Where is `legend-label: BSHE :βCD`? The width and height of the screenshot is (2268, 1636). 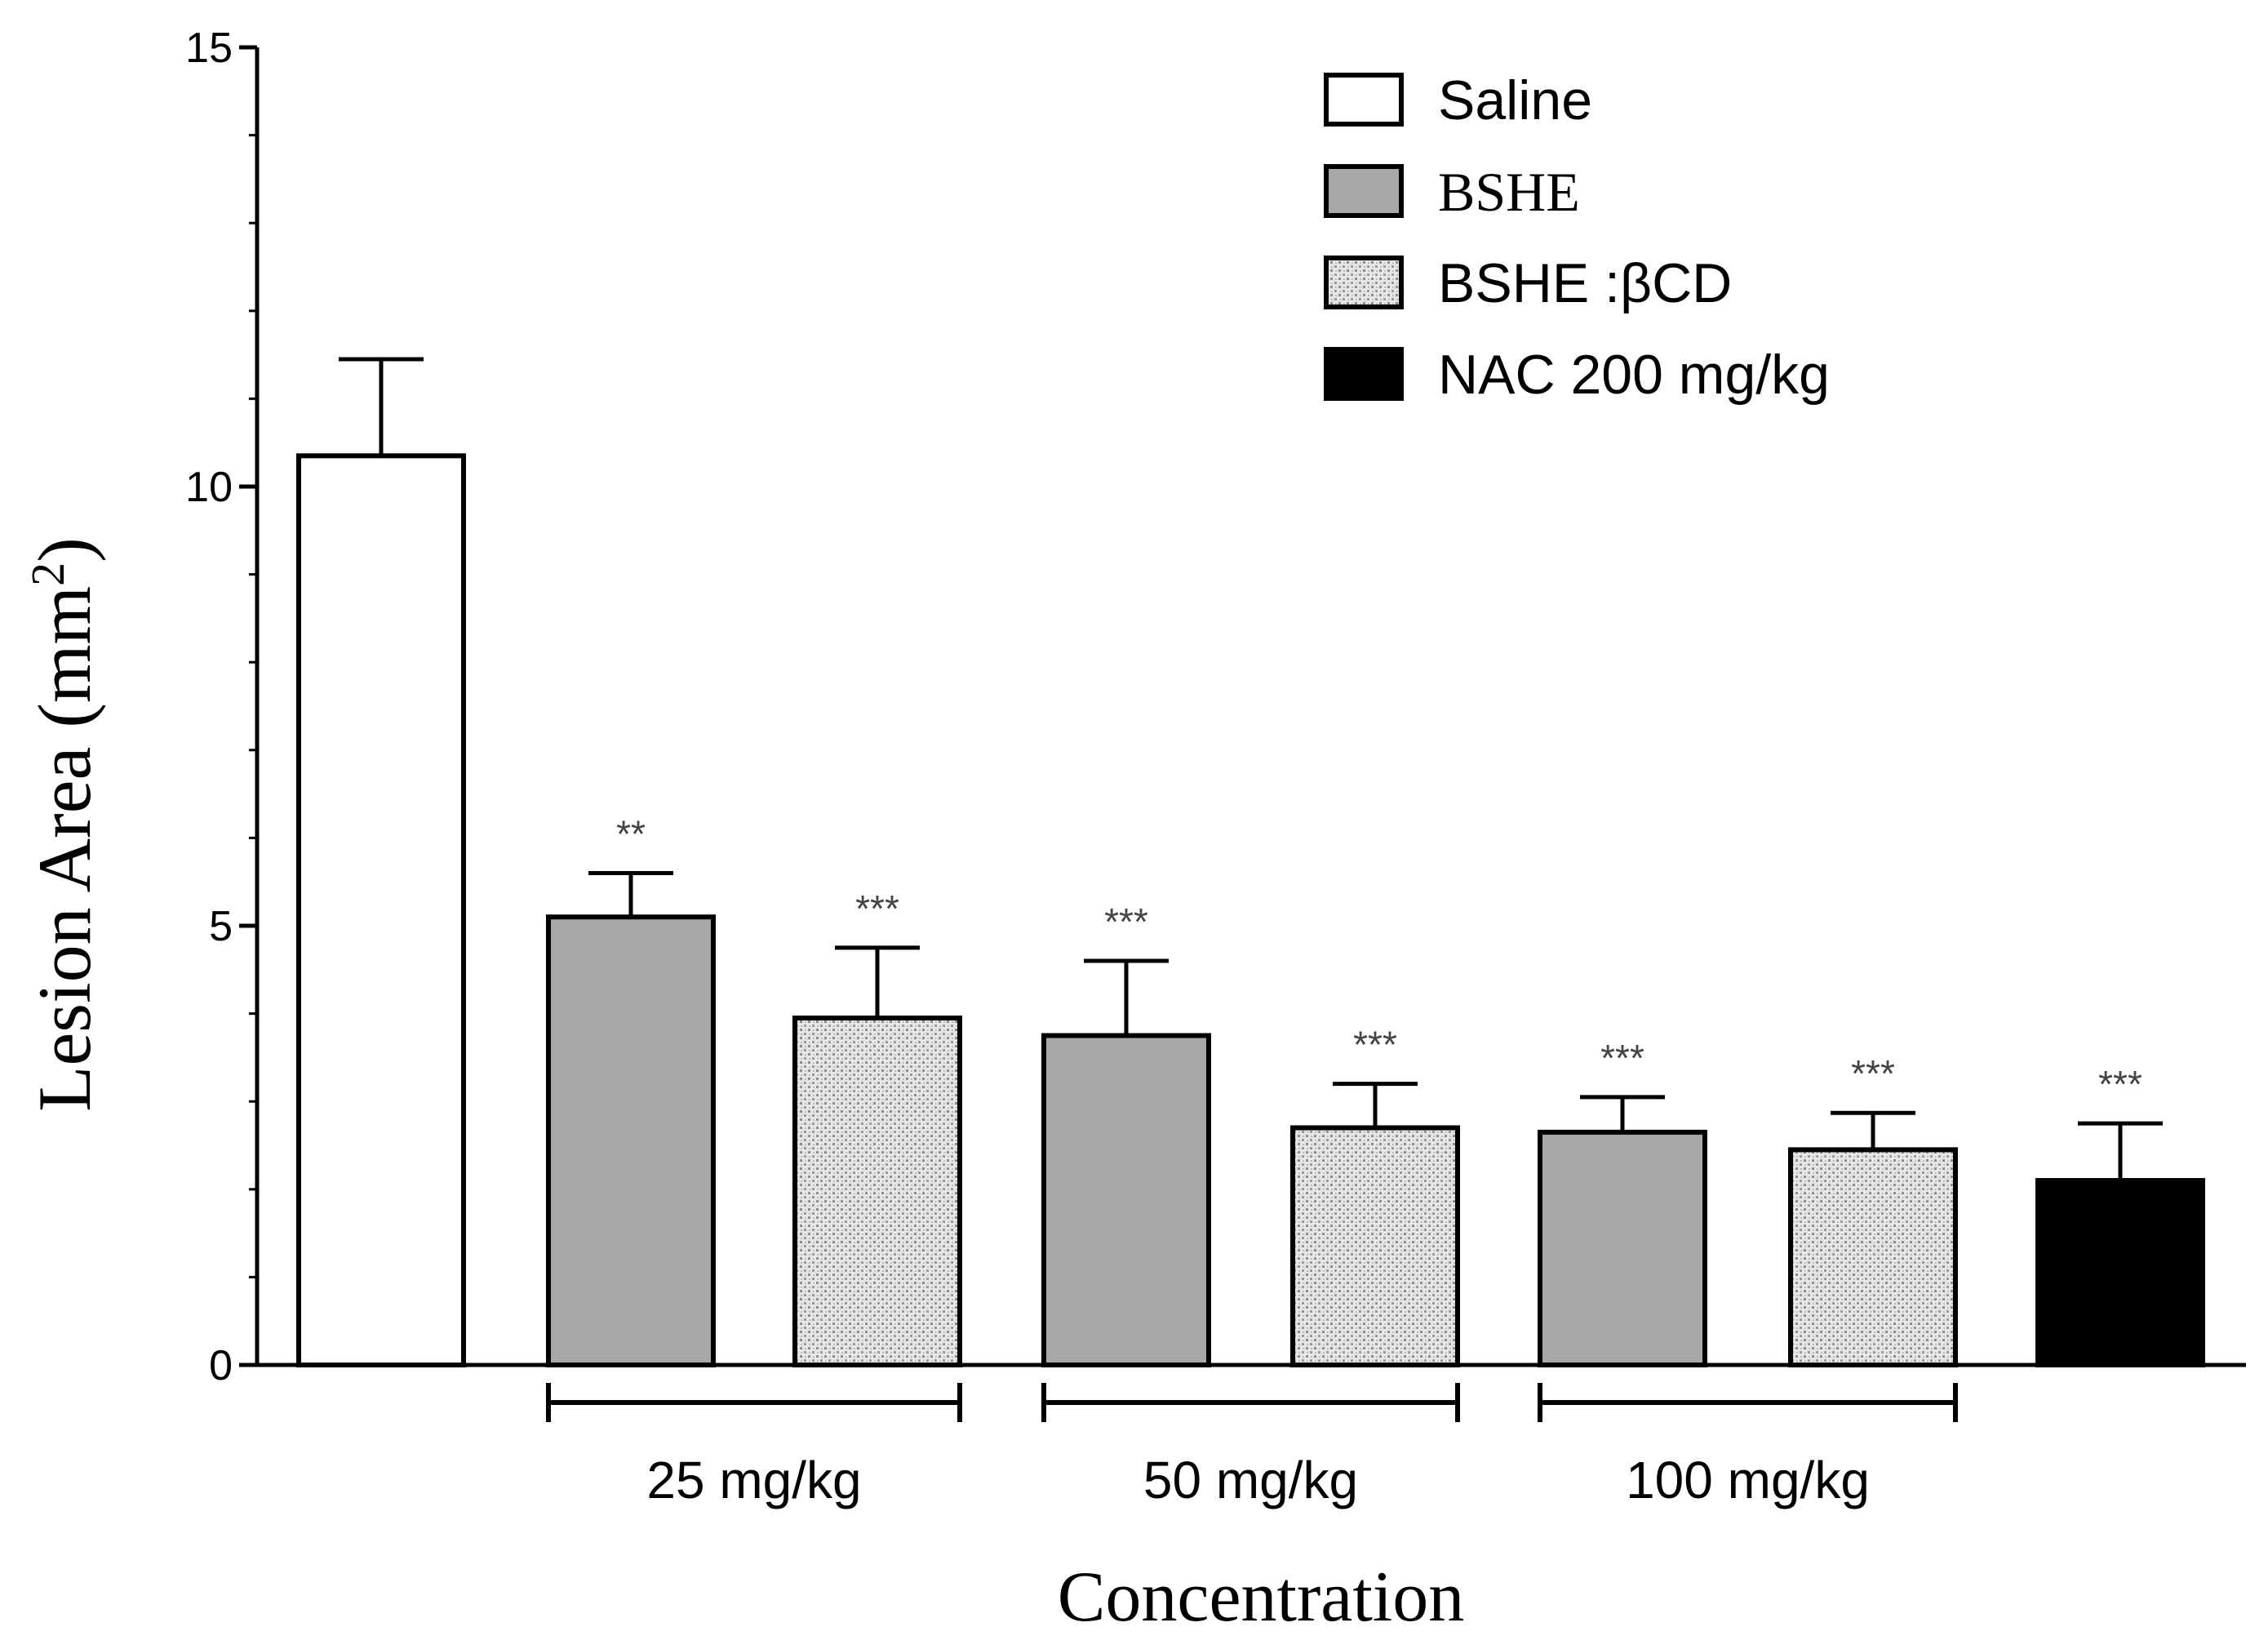
legend-label: BSHE :βCD is located at coordinates (1585, 283).